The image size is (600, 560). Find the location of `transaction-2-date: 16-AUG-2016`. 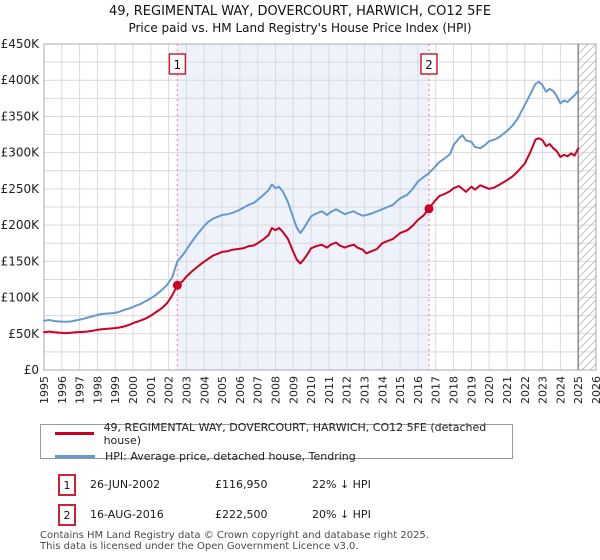

transaction-2-date: 16-AUG-2016 is located at coordinates (127, 514).